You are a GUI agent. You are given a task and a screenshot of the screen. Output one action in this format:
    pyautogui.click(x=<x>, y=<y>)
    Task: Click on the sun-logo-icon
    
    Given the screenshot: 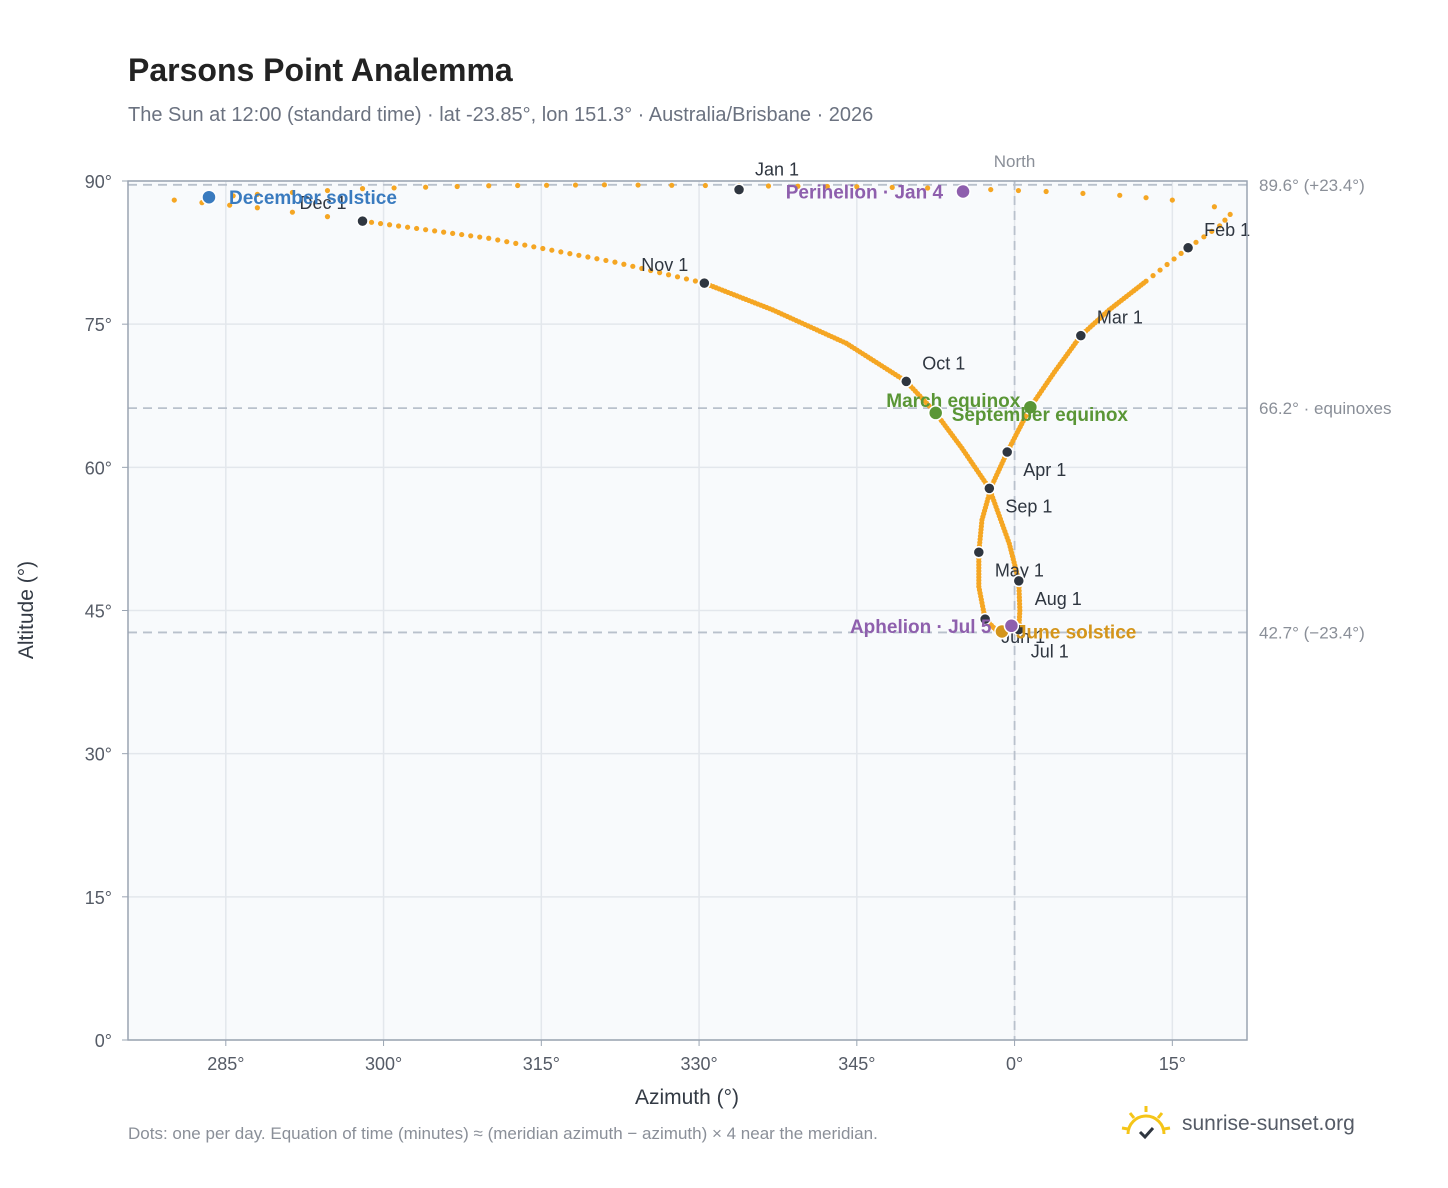 What is the action you would take?
    pyautogui.click(x=1146, y=1123)
    